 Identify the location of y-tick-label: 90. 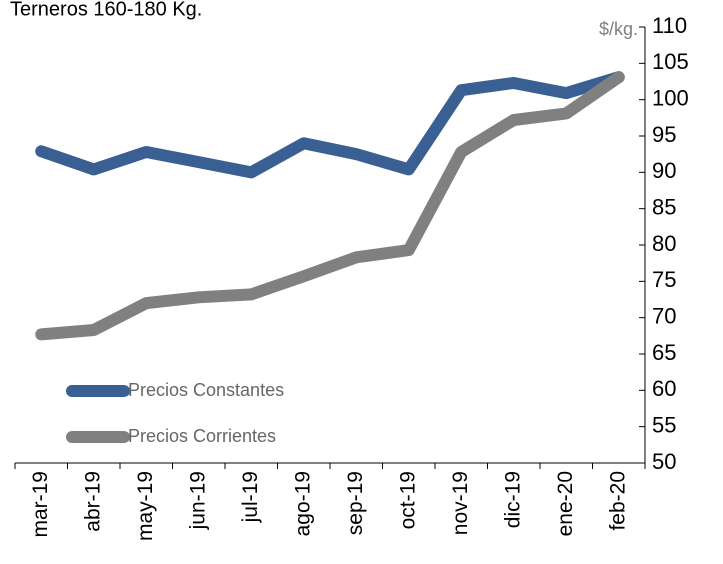
(664, 170).